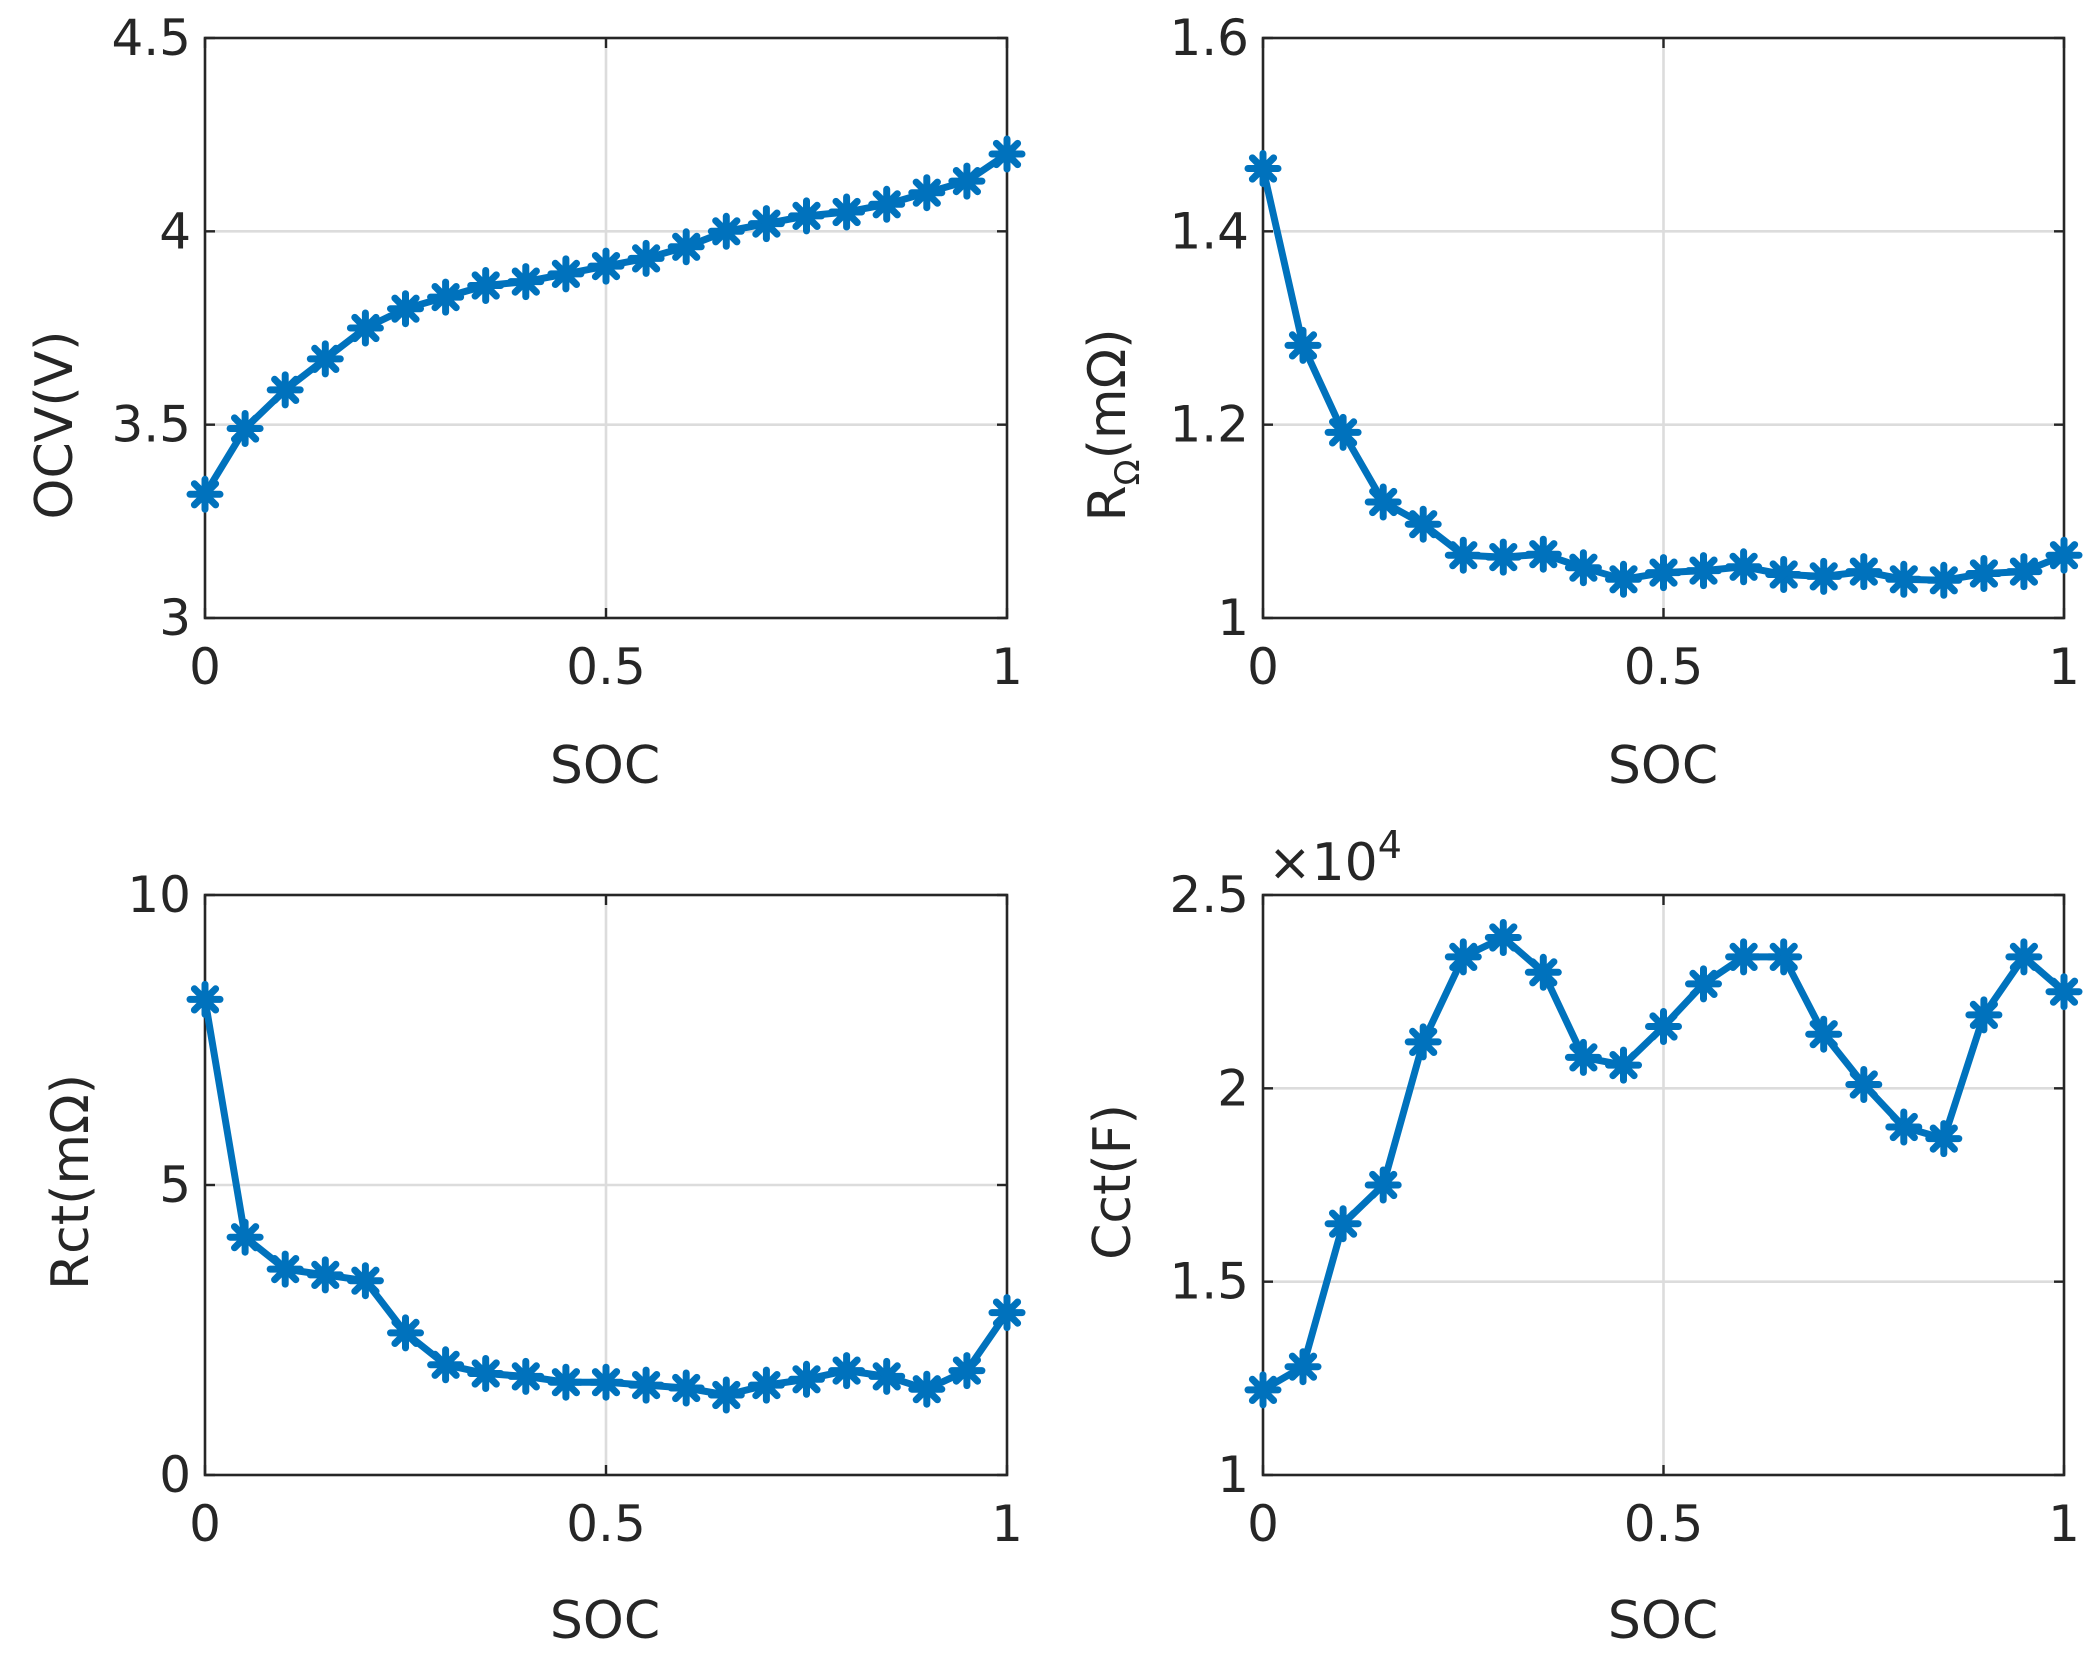 This screenshot has height=1659, width=2091. What do you see at coordinates (1390, 845) in the screenshot?
I see `cct-exponent-power: 4` at bounding box center [1390, 845].